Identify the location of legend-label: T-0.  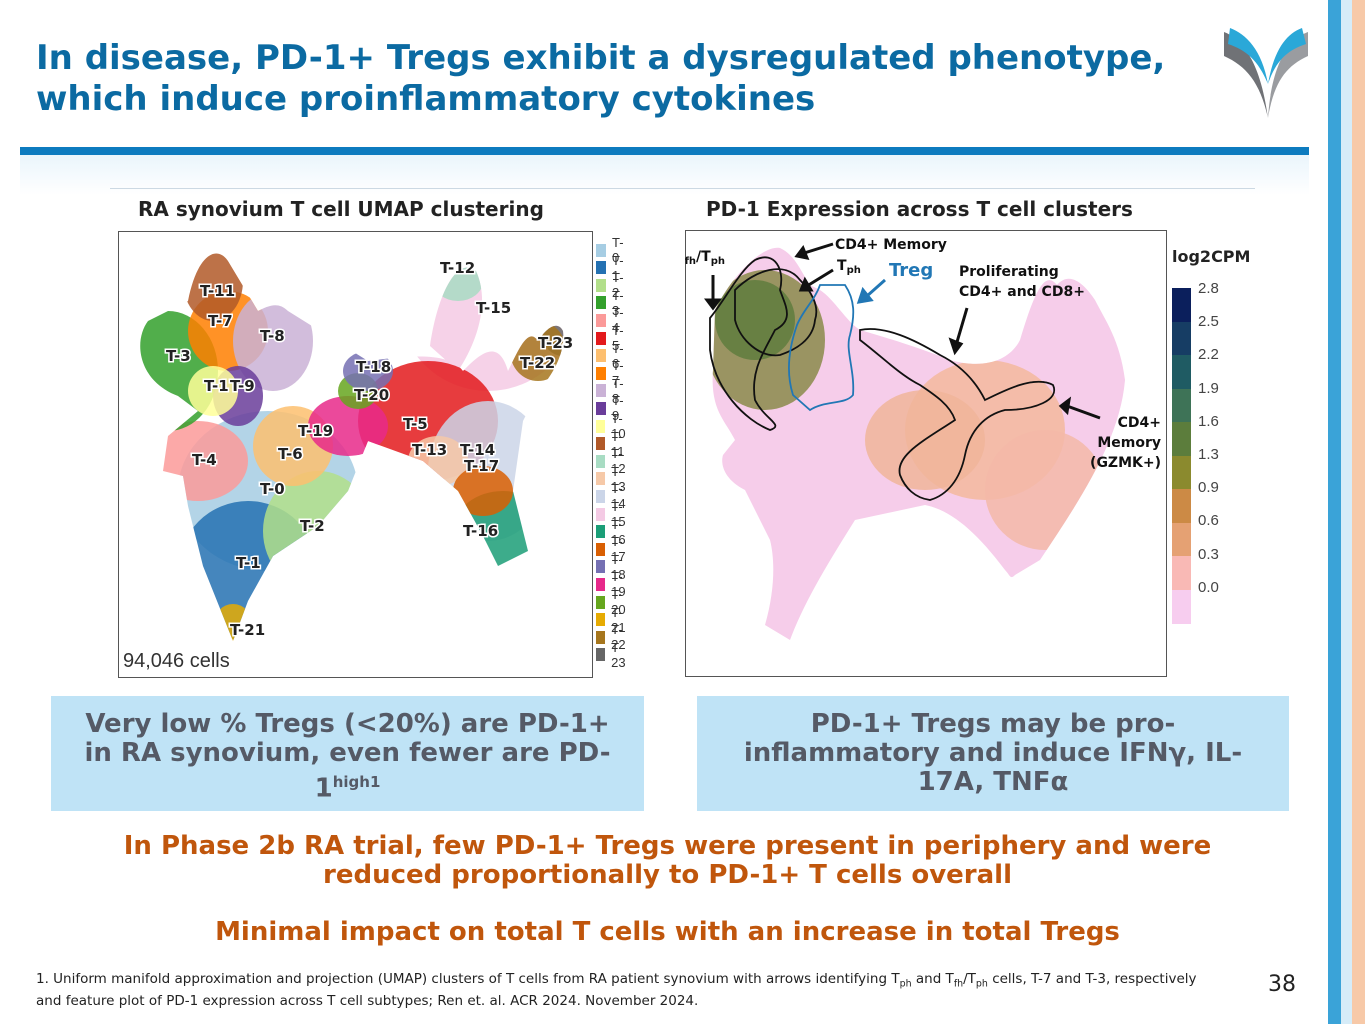
(618, 250).